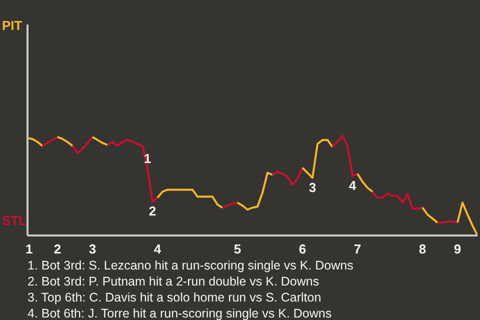 The height and width of the screenshot is (320, 480). I want to click on x-tick-label: 8, so click(422, 249).